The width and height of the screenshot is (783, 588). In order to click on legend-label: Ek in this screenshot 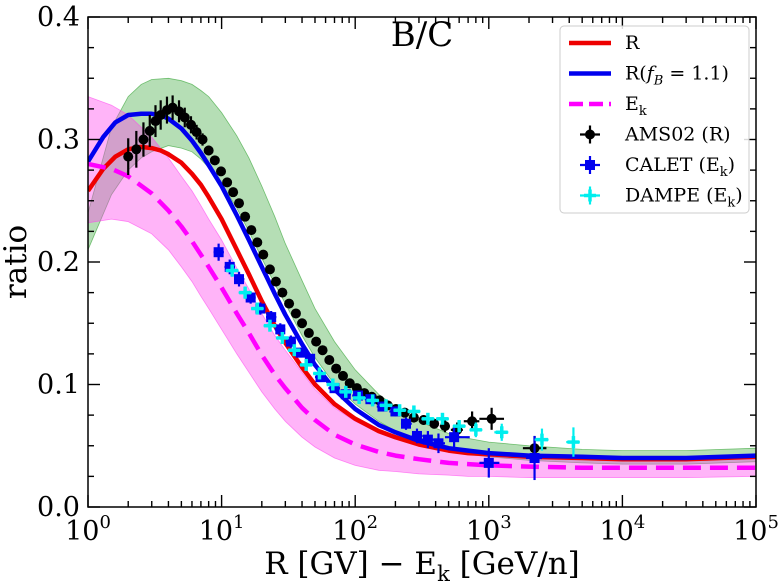, I will do `click(636, 106)`.